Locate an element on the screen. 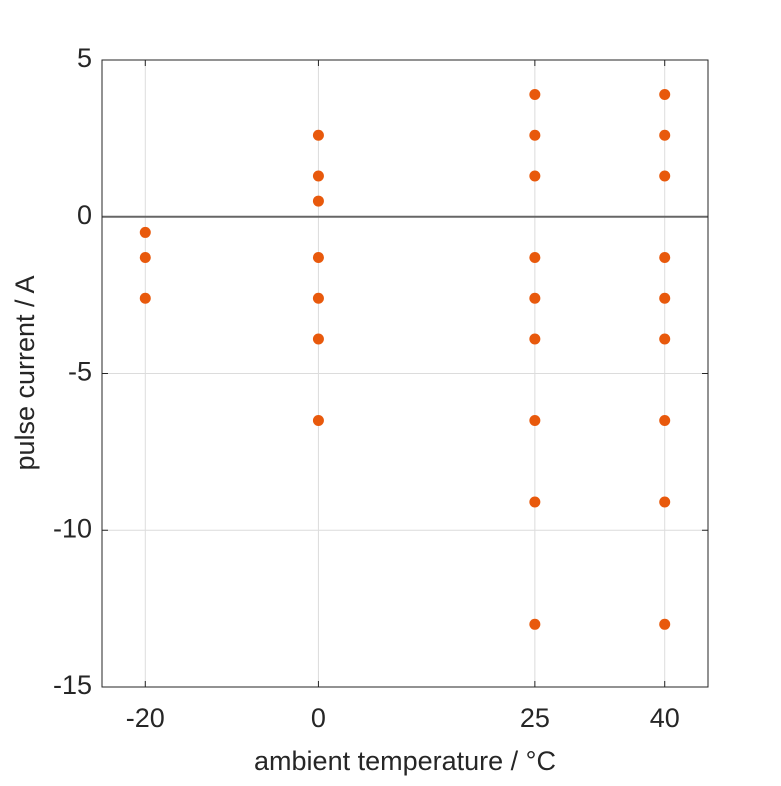 The image size is (781, 786). y-tick-label: -10 is located at coordinates (72, 528).